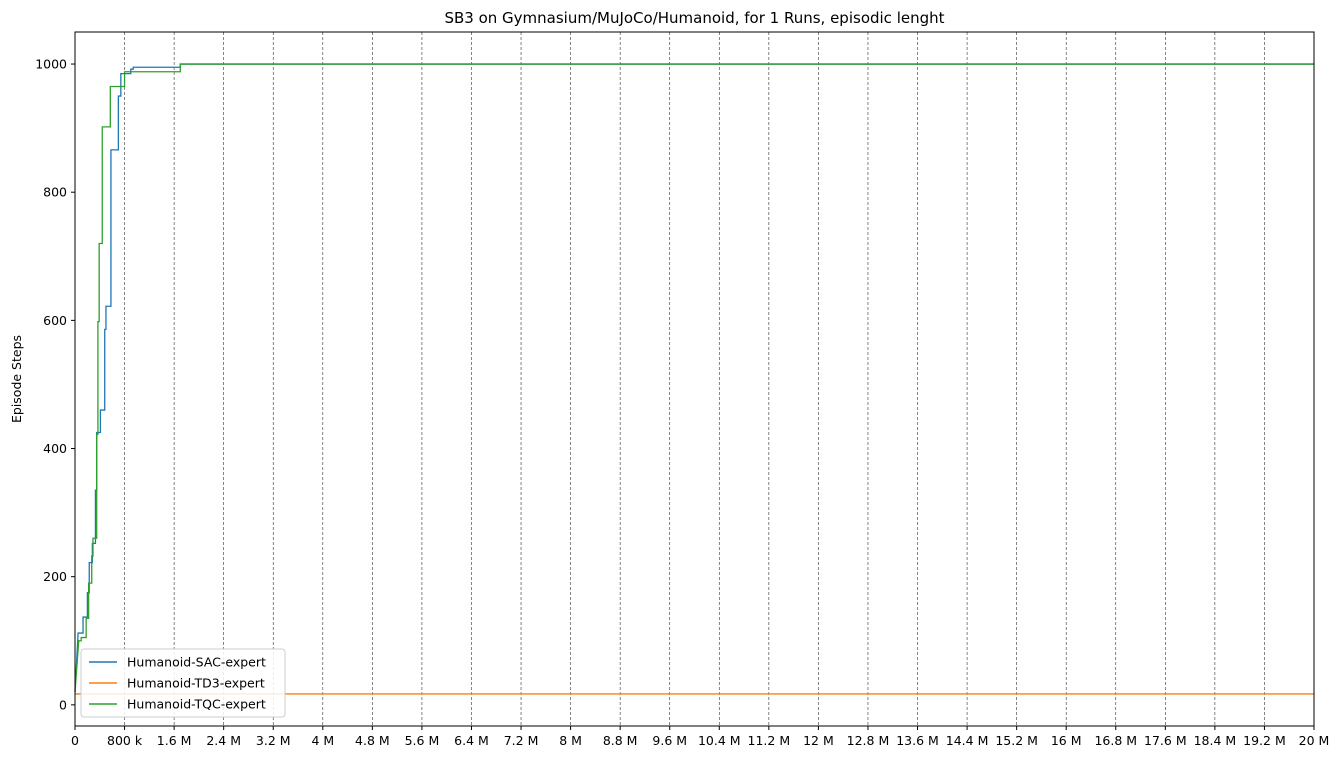 The width and height of the screenshot is (1341, 759). What do you see at coordinates (669, 740) in the screenshot?
I see `x-tick-label: 9.6 M` at bounding box center [669, 740].